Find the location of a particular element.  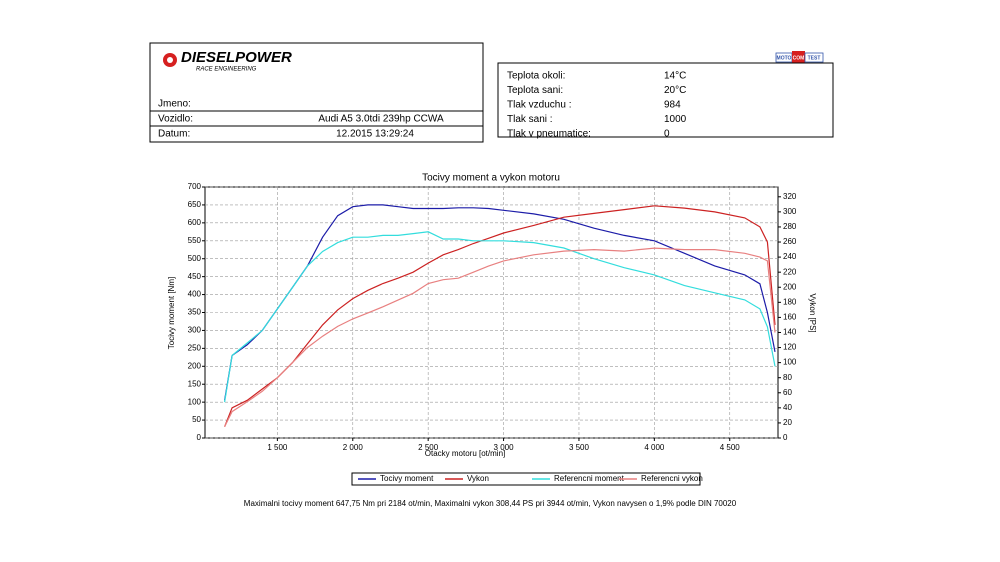

badge-text: TEST is located at coordinates (814, 58).